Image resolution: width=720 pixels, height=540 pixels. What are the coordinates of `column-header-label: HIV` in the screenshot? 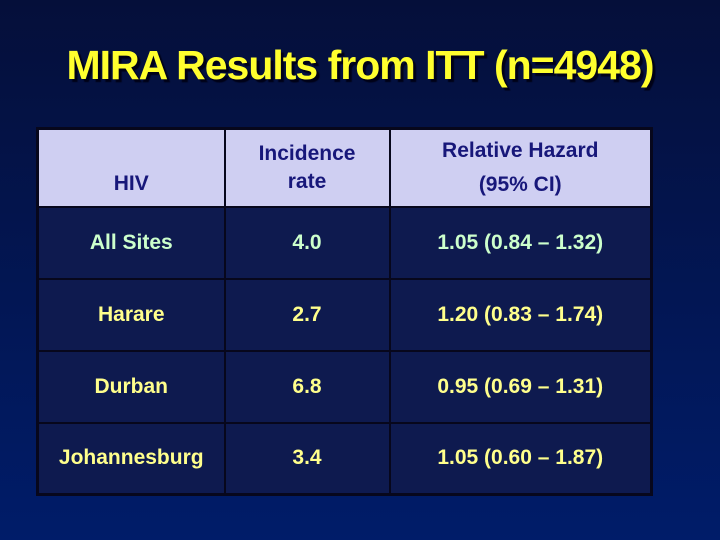 It's located at (131, 183).